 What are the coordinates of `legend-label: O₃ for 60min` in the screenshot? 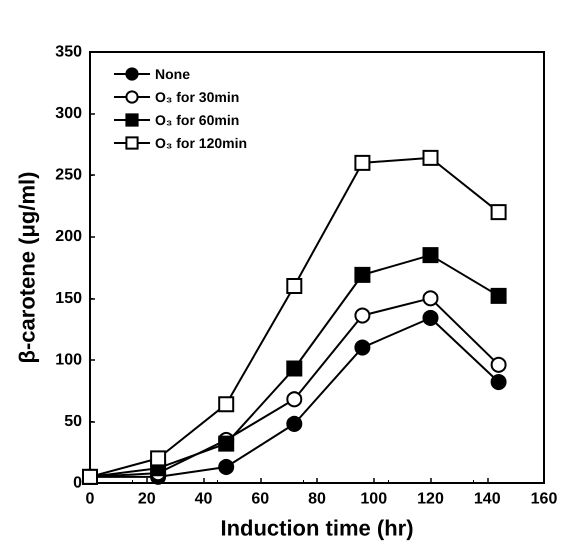 It's located at (197, 120).